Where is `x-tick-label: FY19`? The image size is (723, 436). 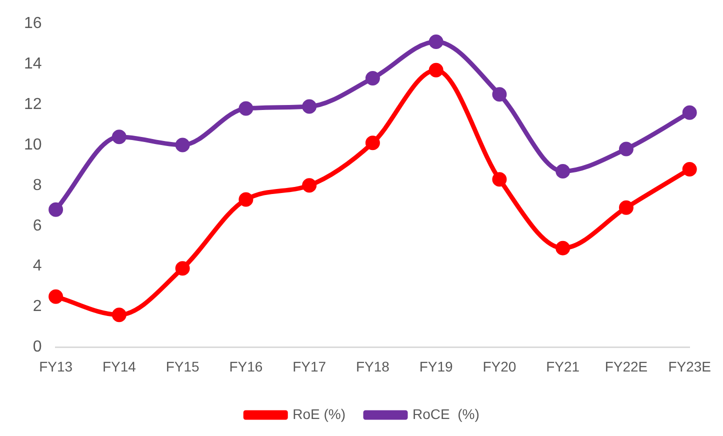
x-tick-label: FY19 is located at coordinates (436, 366).